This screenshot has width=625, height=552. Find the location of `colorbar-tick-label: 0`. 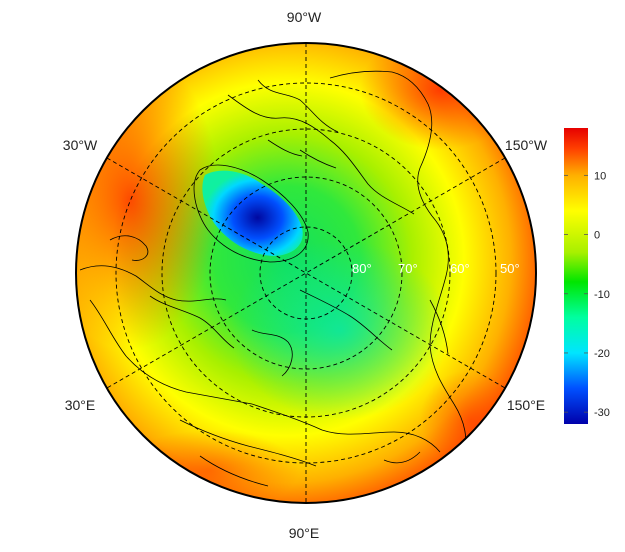

colorbar-tick-label: 0 is located at coordinates (597, 236).